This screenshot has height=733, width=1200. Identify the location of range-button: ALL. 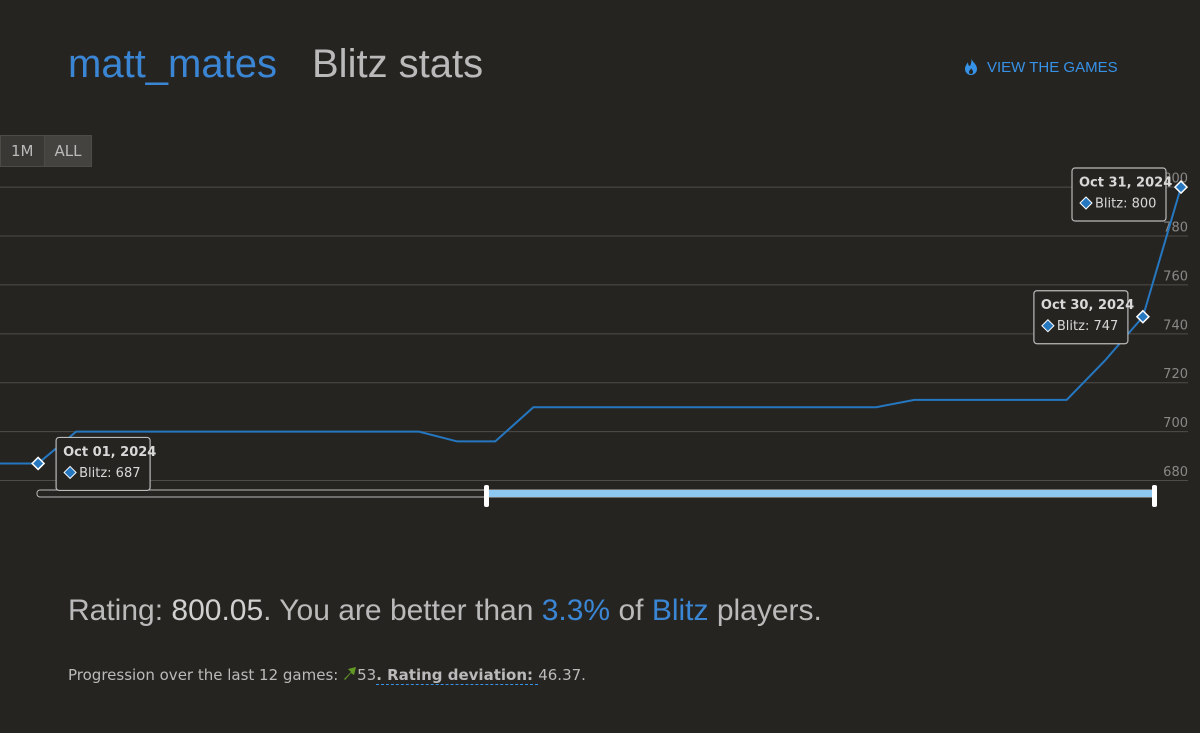
(68, 151).